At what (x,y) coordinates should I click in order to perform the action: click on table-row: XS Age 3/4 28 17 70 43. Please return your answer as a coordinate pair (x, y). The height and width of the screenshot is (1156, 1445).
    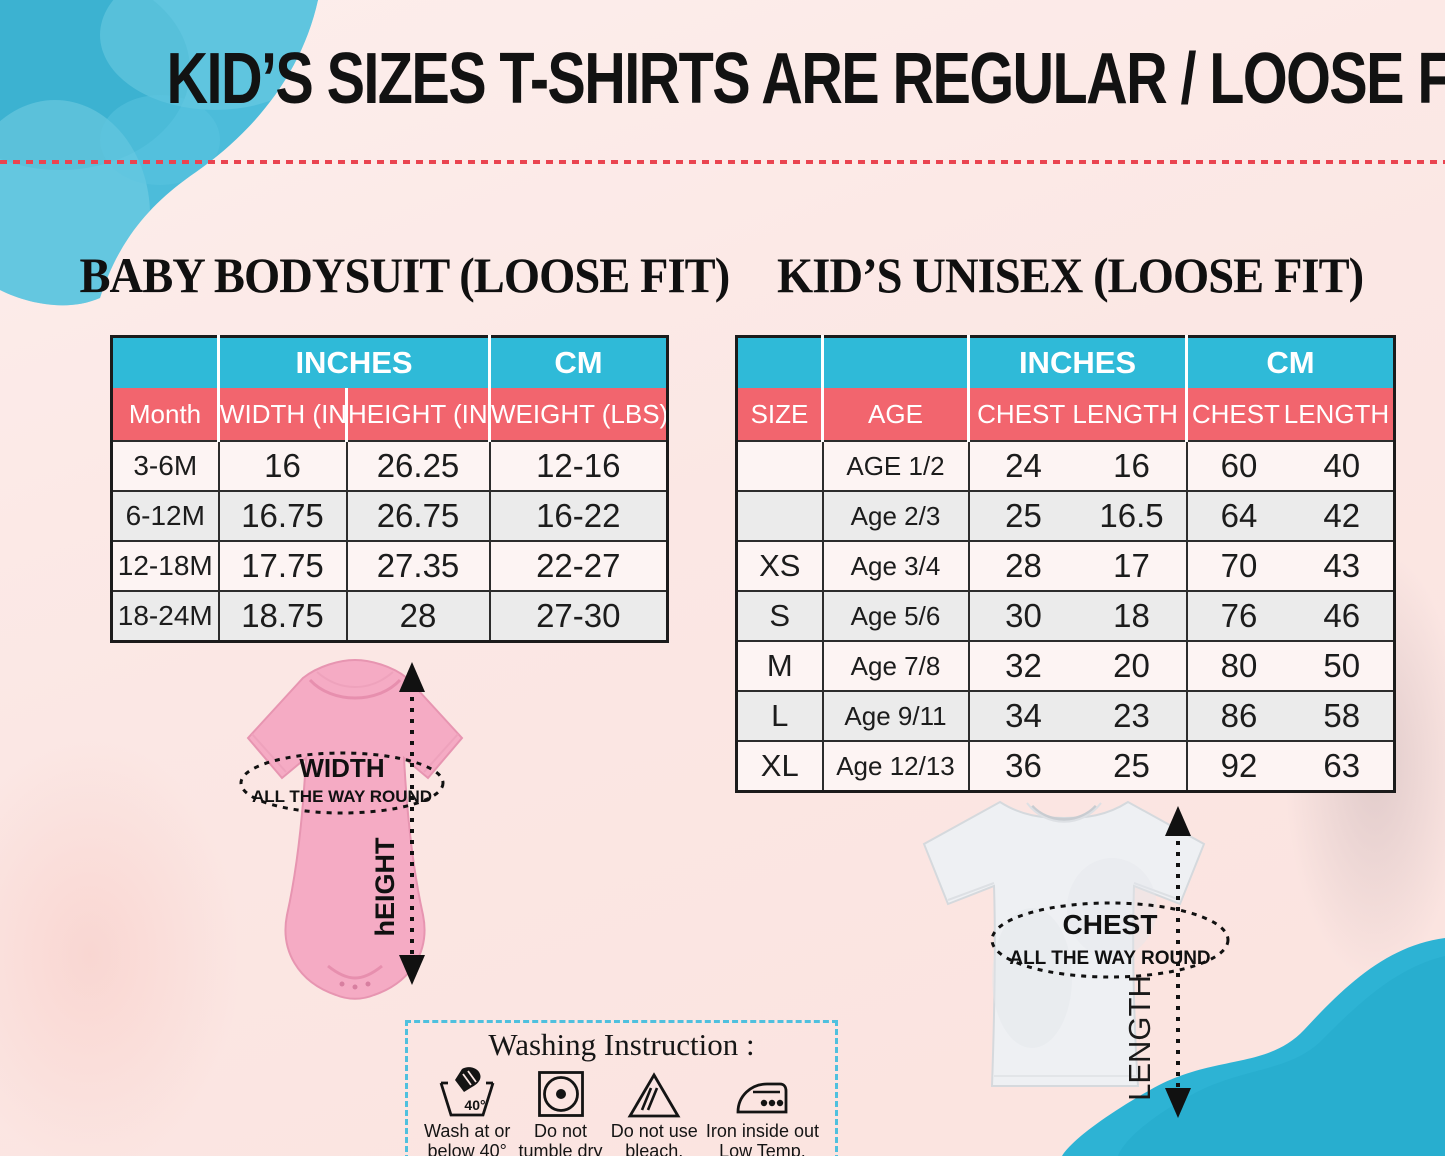
    Looking at the image, I should click on (1065, 565).